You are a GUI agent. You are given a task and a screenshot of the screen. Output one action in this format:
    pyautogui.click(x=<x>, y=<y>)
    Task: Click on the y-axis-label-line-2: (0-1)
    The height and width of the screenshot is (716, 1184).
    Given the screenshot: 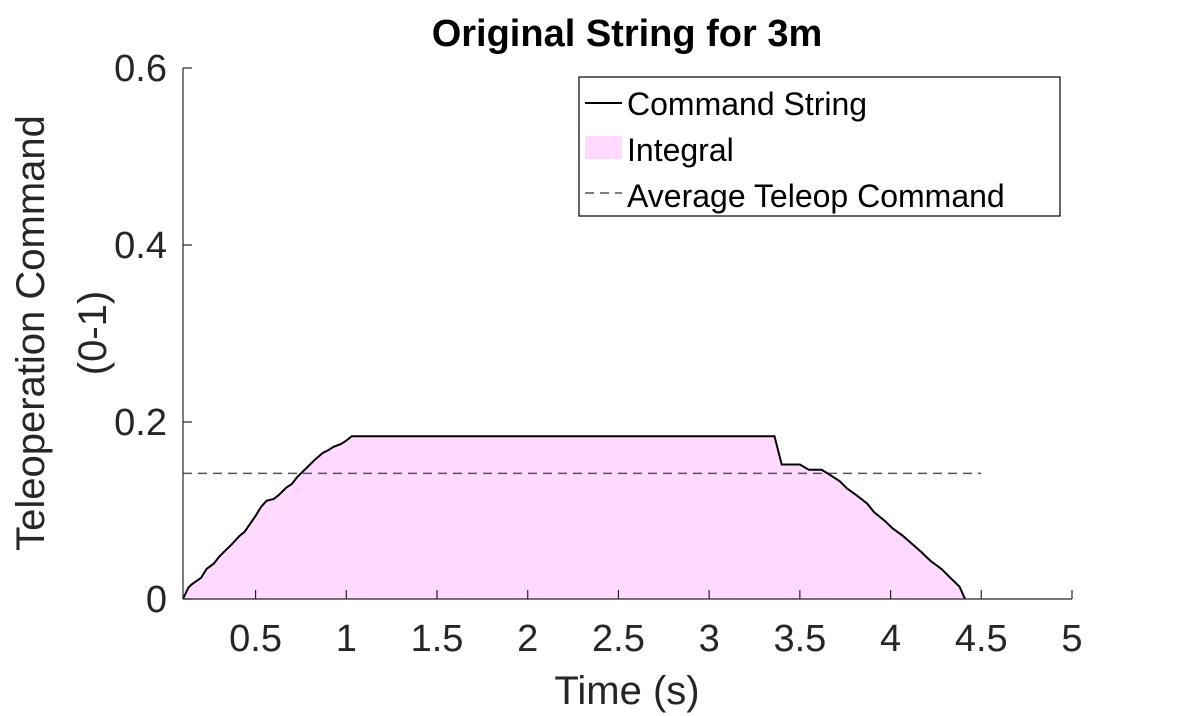 What is the action you would take?
    pyautogui.click(x=93, y=333)
    